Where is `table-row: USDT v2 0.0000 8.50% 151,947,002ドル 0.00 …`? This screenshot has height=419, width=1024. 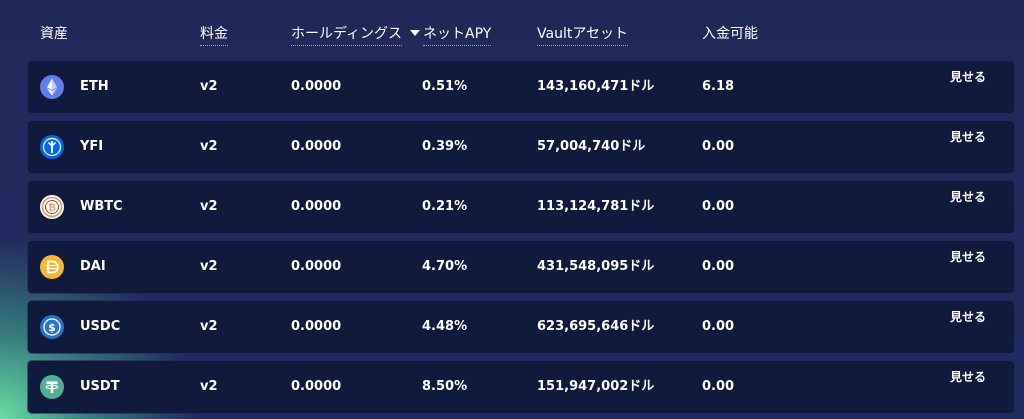
table-row: USDT v2 0.0000 8.50% 151,947,002ドル 0.00 … is located at coordinates (521, 387).